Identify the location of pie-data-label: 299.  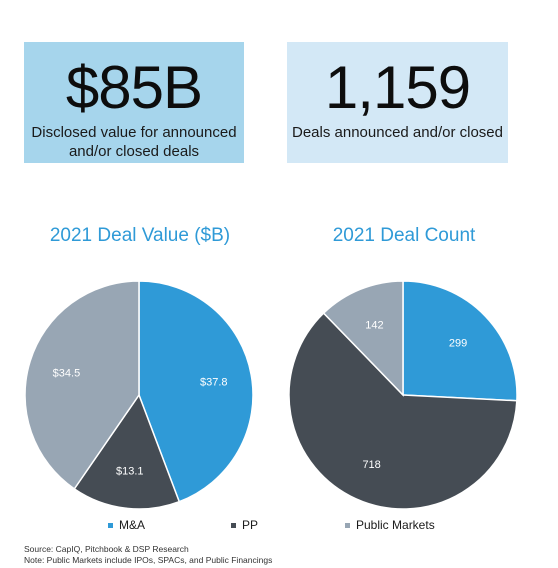
(458, 344).